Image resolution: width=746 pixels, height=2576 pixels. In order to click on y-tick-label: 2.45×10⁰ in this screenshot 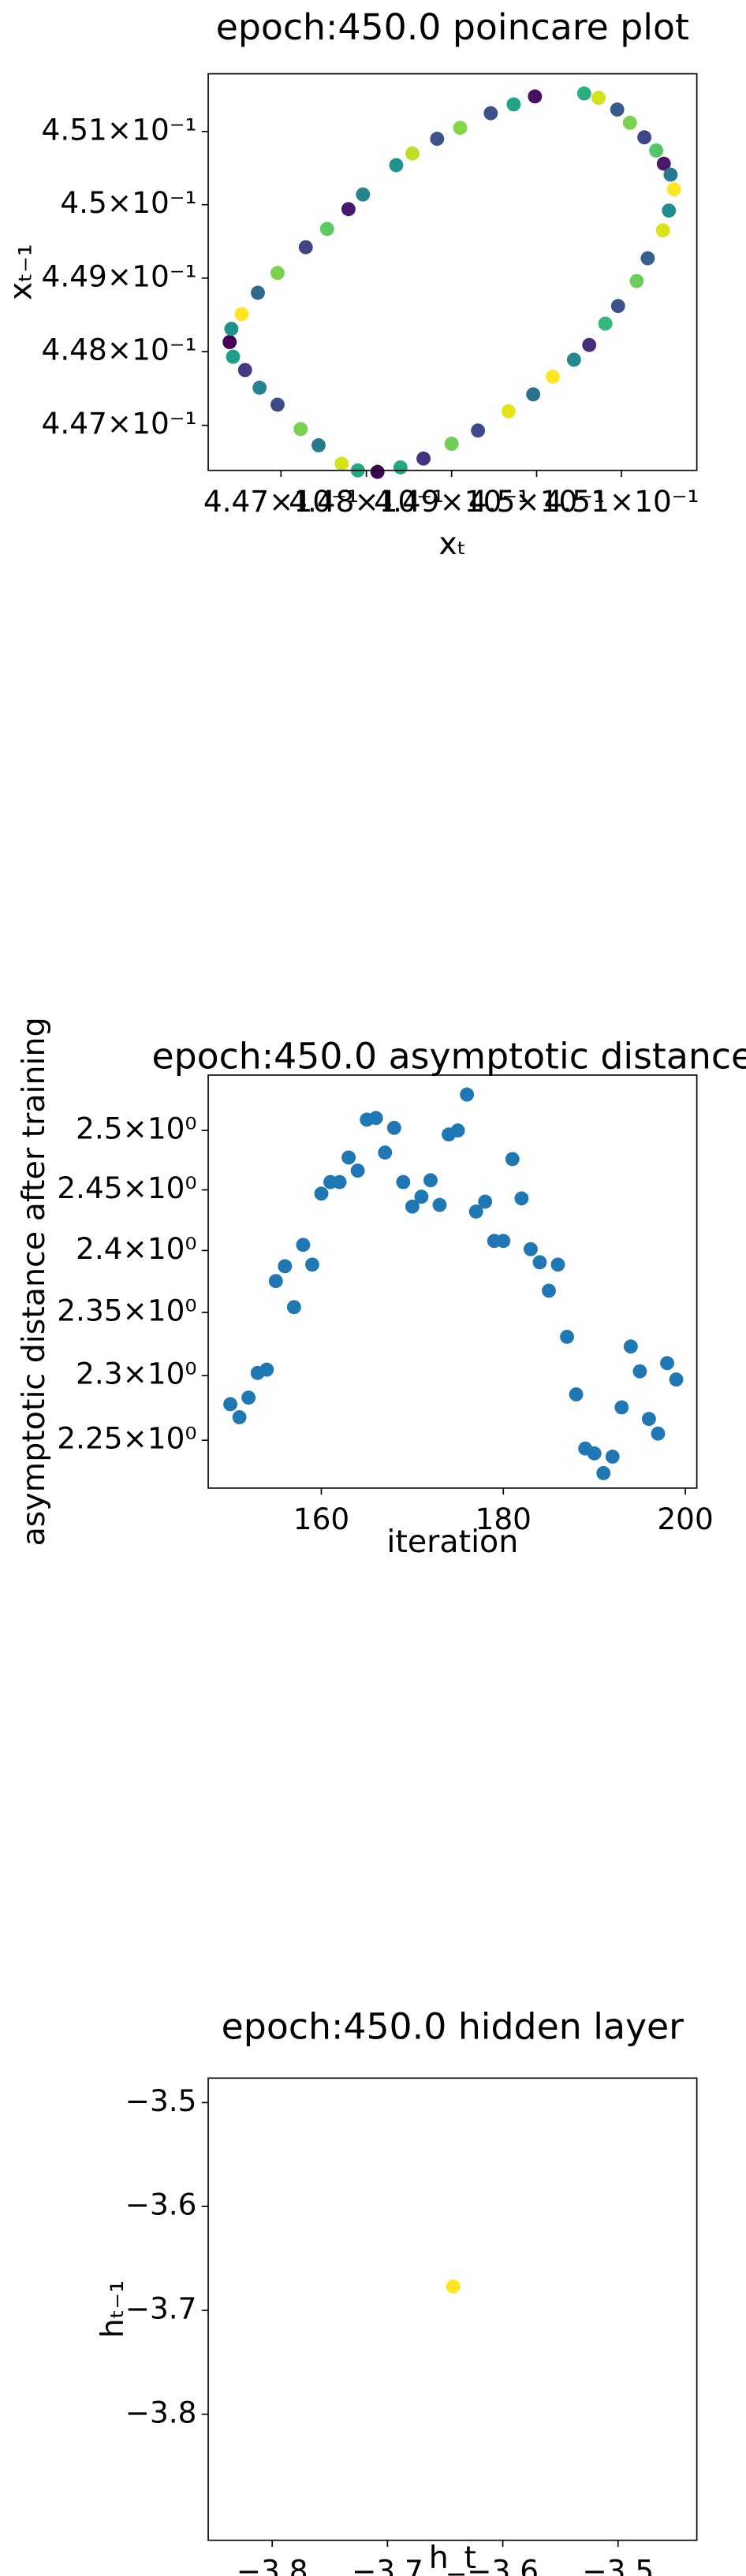, I will do `click(126, 1188)`.